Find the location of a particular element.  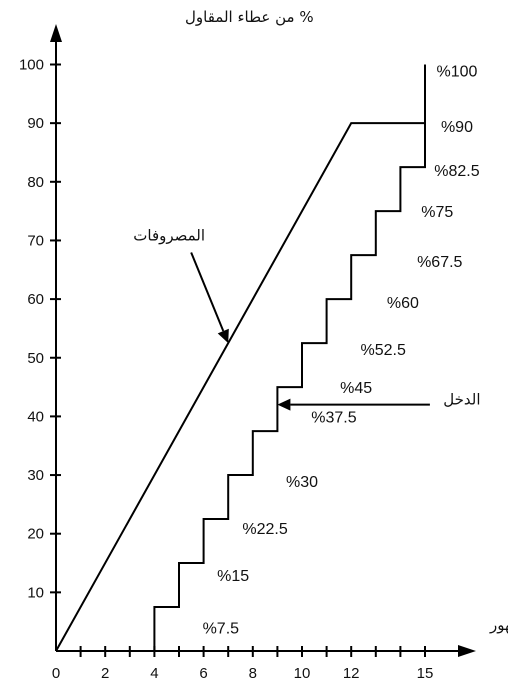

y-ticks: 10 20 30 40 50 60 70 80 90 100 is located at coordinates (40, 329).